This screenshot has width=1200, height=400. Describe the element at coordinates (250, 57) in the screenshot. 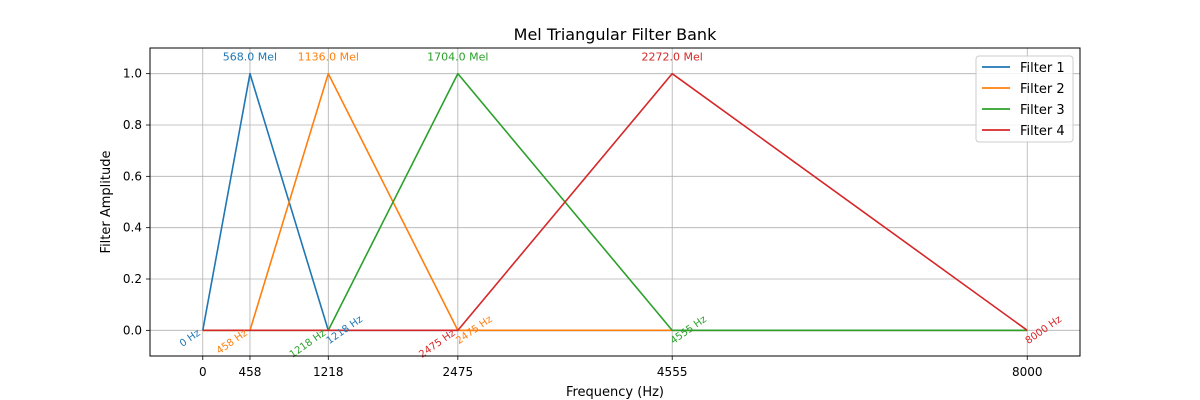

I see `peak-label: 568.0 Mel` at that location.